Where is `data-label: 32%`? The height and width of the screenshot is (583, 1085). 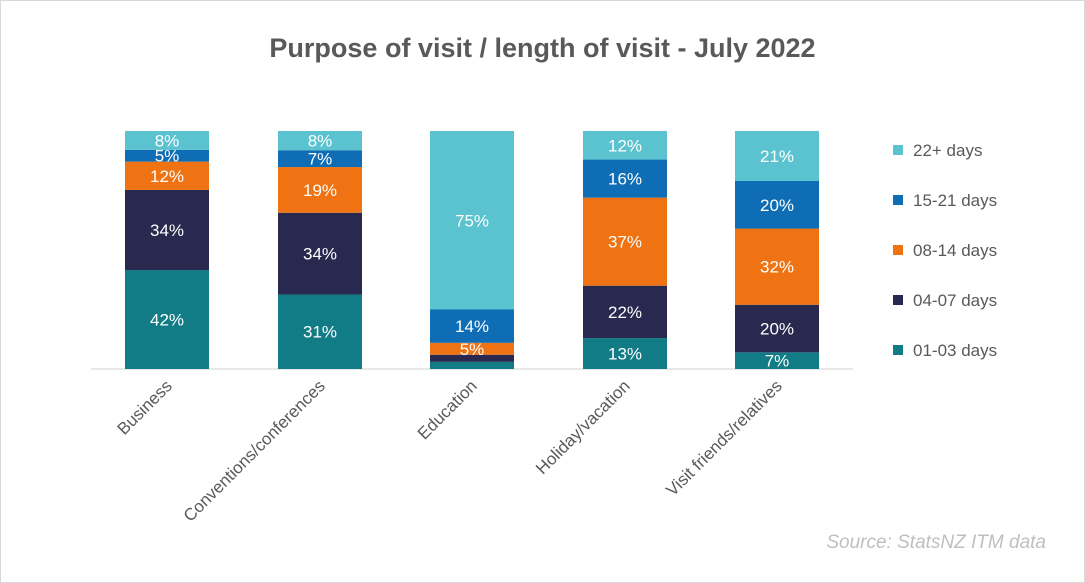 data-label: 32% is located at coordinates (777, 267).